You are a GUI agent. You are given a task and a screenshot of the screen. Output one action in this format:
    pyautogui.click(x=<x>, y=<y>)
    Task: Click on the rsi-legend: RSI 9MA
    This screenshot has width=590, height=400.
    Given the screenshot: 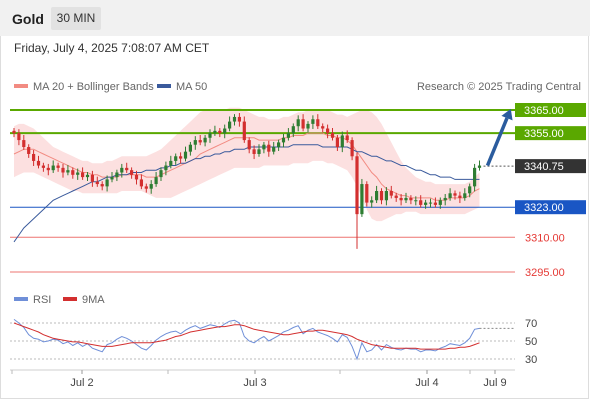 What is the action you would take?
    pyautogui.click(x=59, y=300)
    